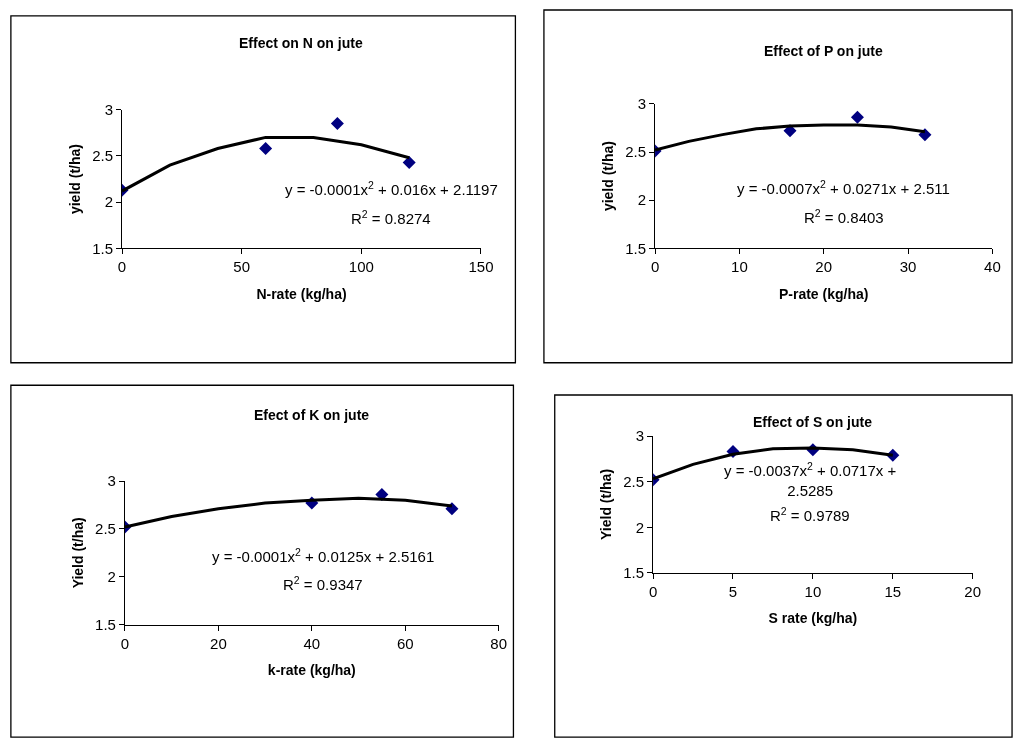 The height and width of the screenshot is (747, 1028). Describe the element at coordinates (301, 43) in the screenshot. I see `chart-title: Effect on N on jute` at that location.